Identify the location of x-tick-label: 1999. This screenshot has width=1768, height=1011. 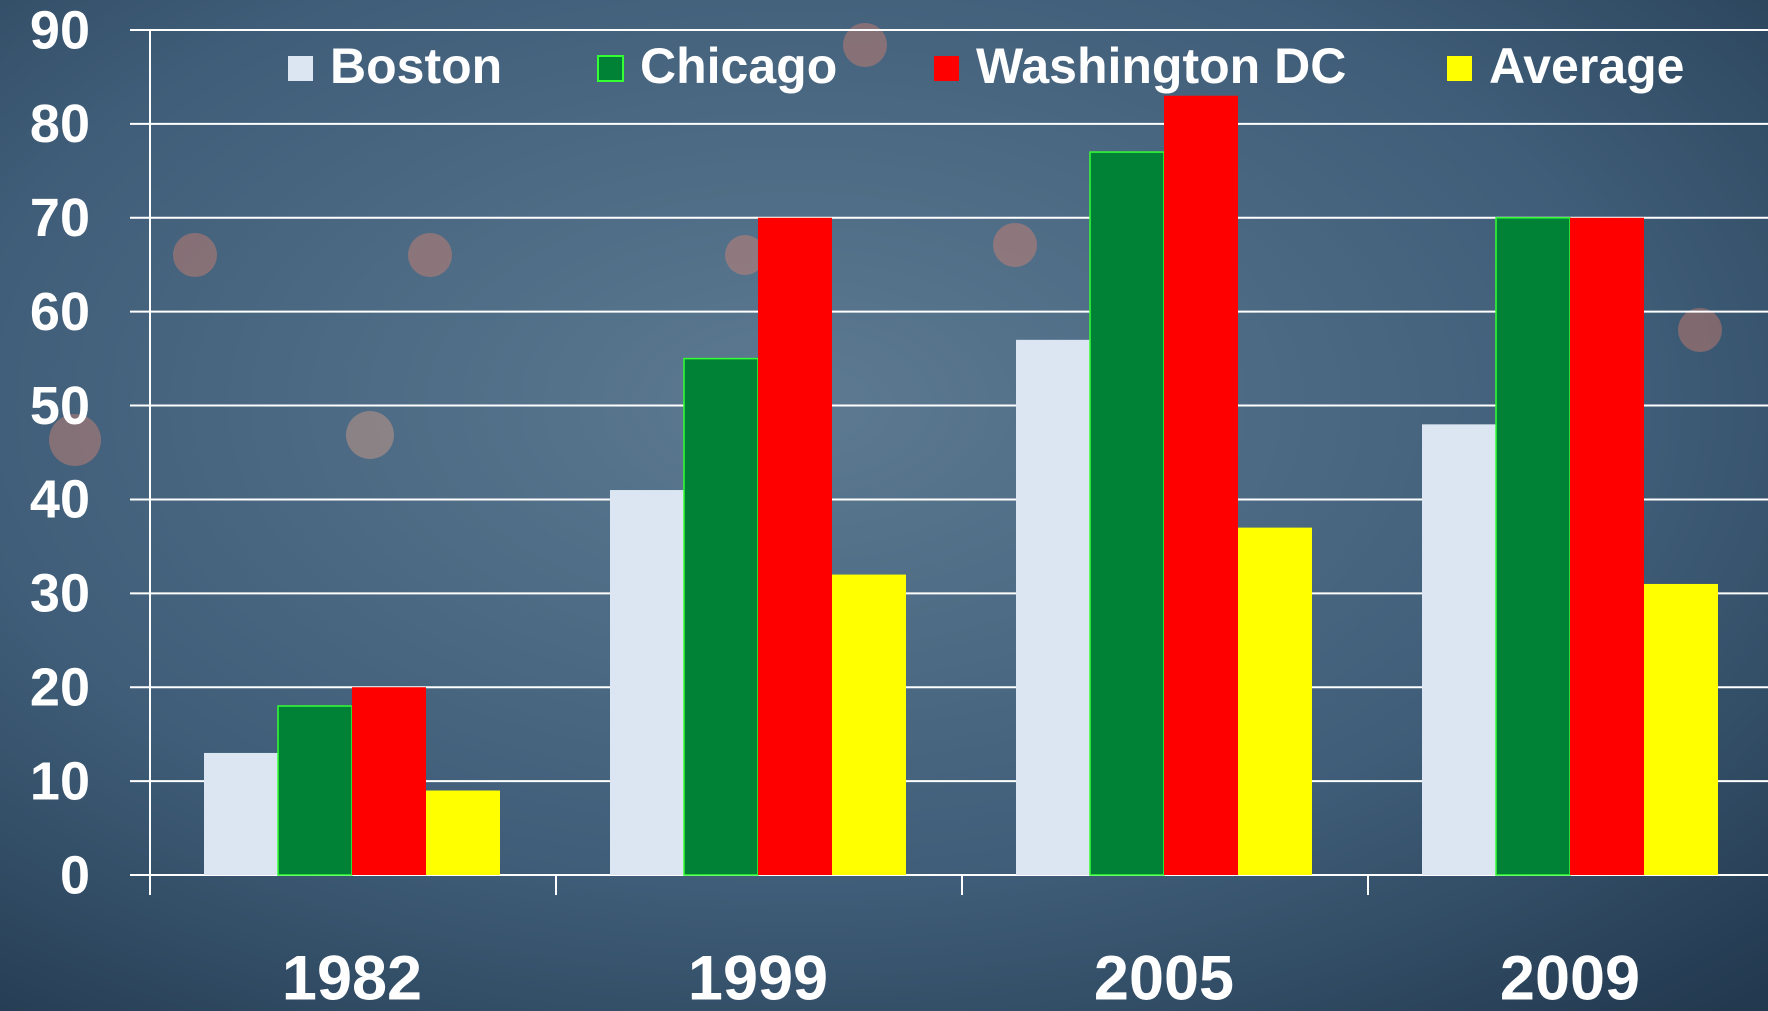
(758, 977).